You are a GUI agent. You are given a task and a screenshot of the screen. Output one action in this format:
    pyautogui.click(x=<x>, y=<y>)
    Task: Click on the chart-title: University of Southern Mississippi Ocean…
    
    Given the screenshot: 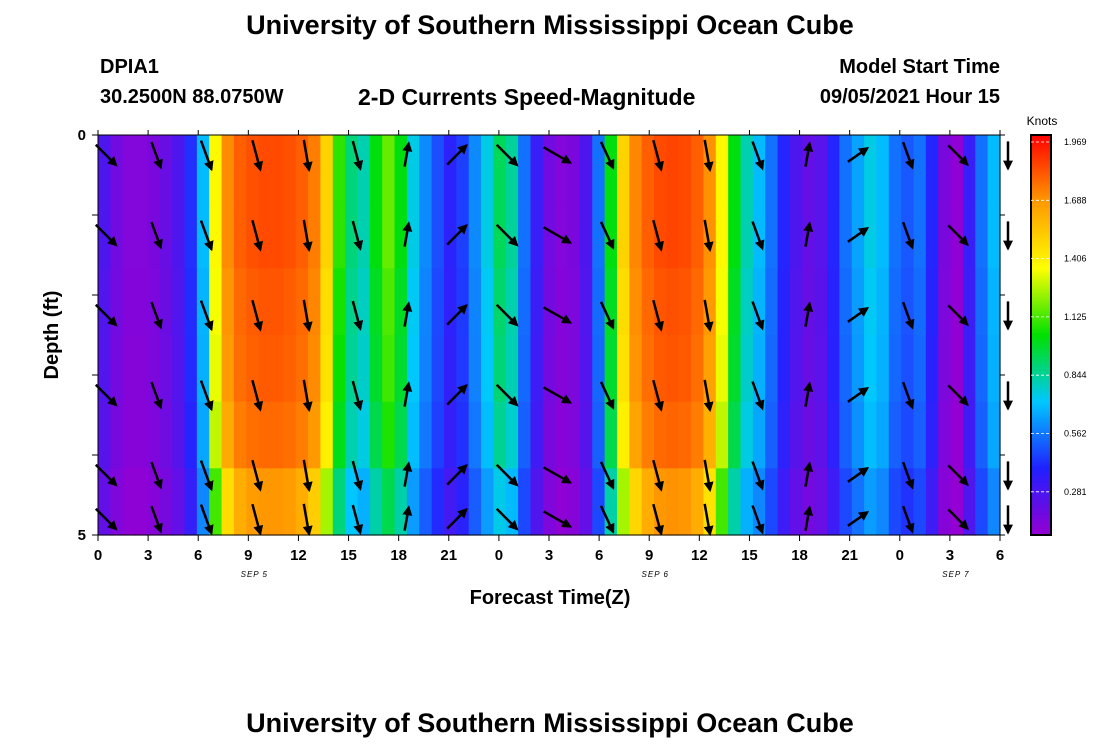 What is the action you would take?
    pyautogui.click(x=550, y=25)
    